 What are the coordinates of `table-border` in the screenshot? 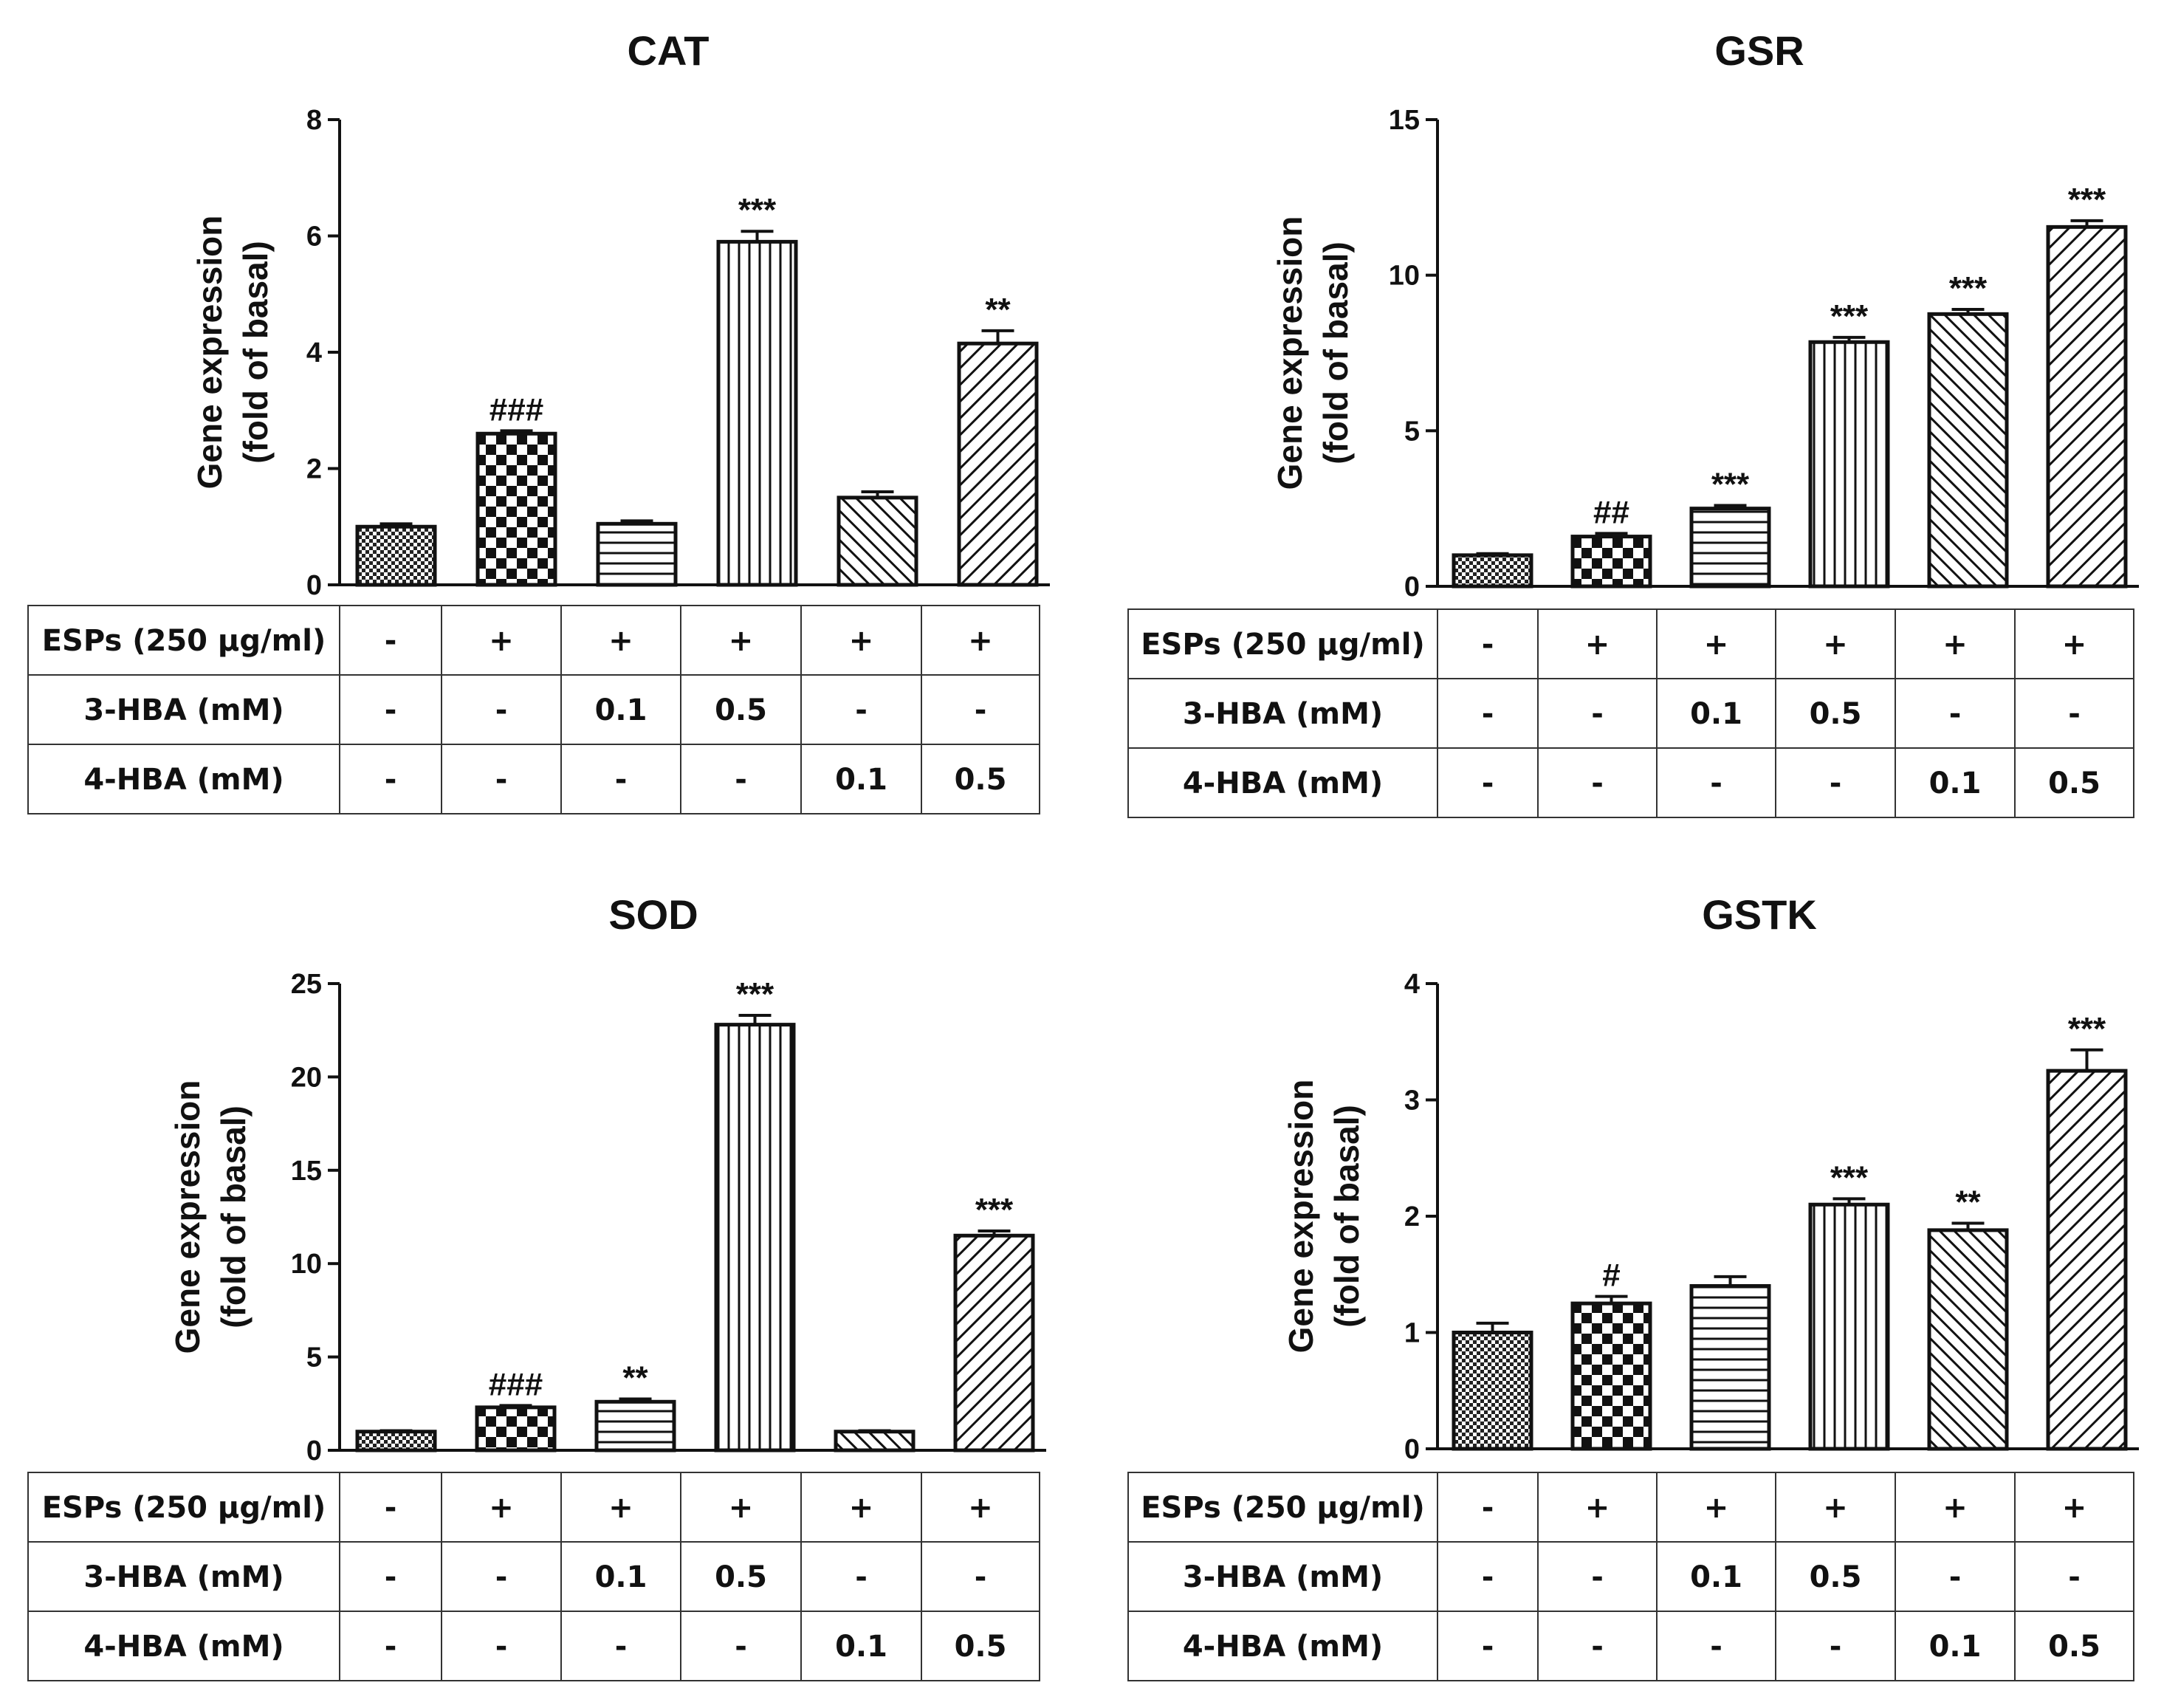 It's located at (1631, 713).